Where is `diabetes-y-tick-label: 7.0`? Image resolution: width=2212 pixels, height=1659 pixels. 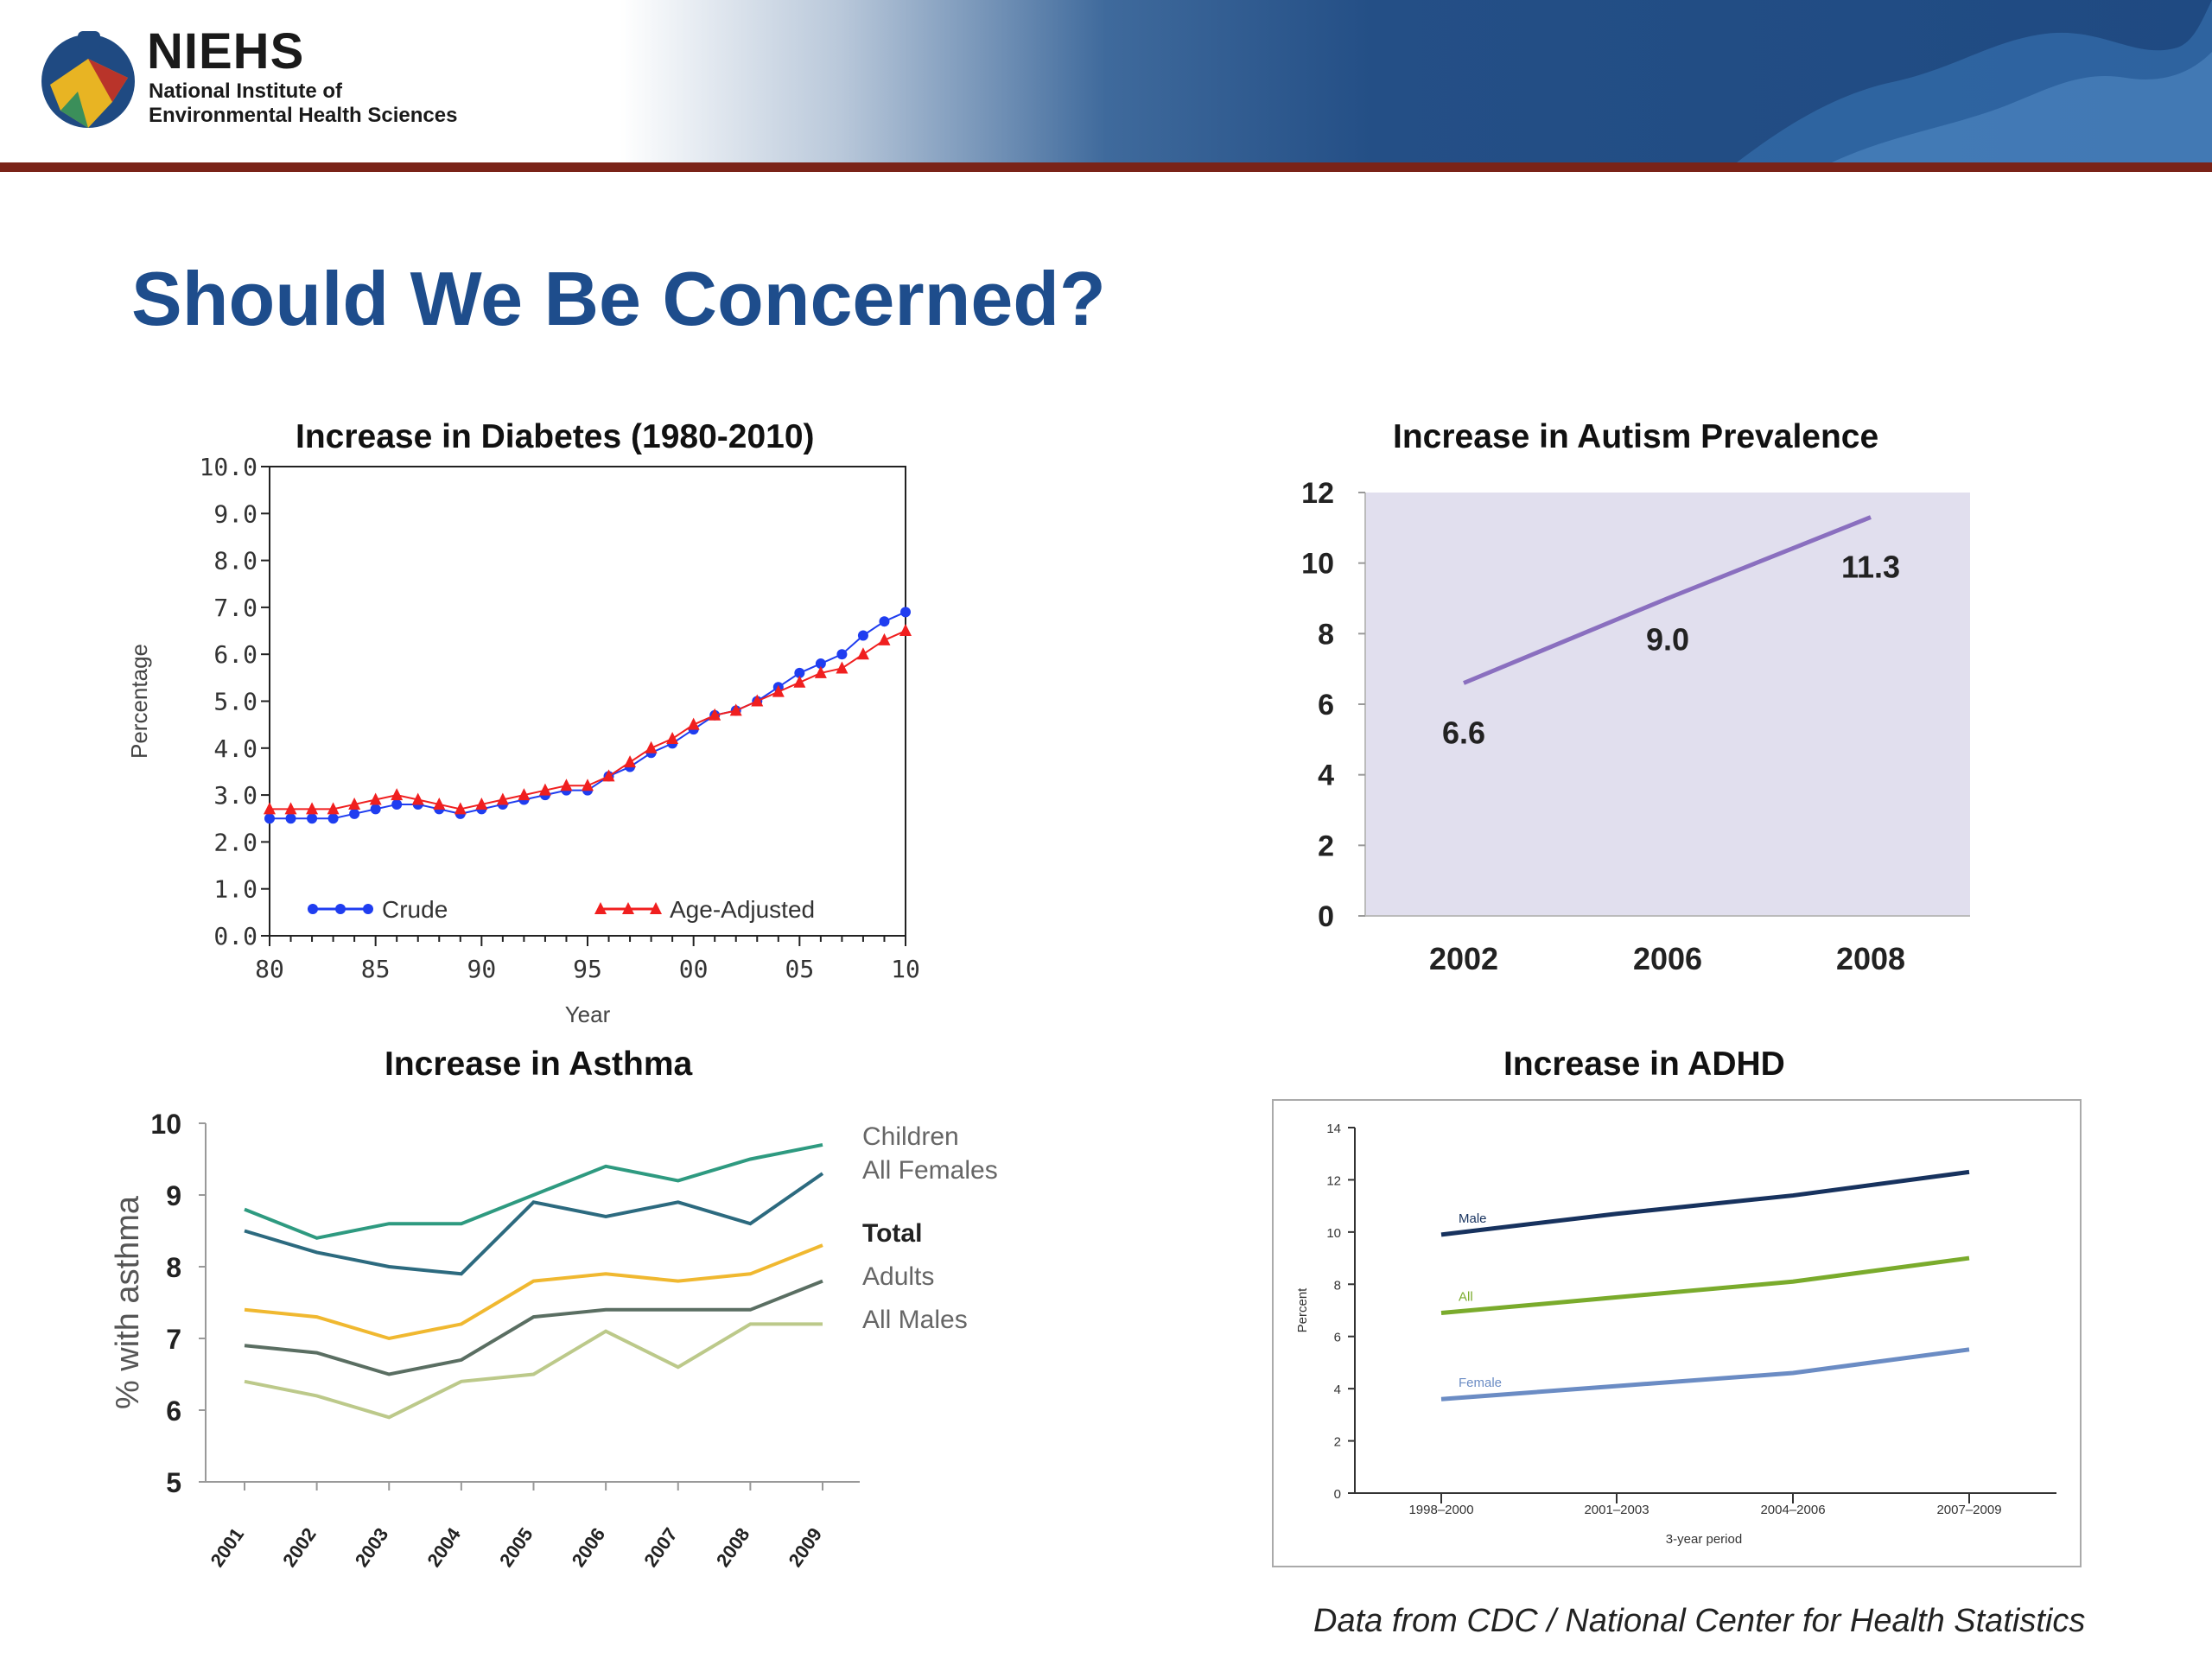 diabetes-y-tick-label: 7.0 is located at coordinates (235, 608).